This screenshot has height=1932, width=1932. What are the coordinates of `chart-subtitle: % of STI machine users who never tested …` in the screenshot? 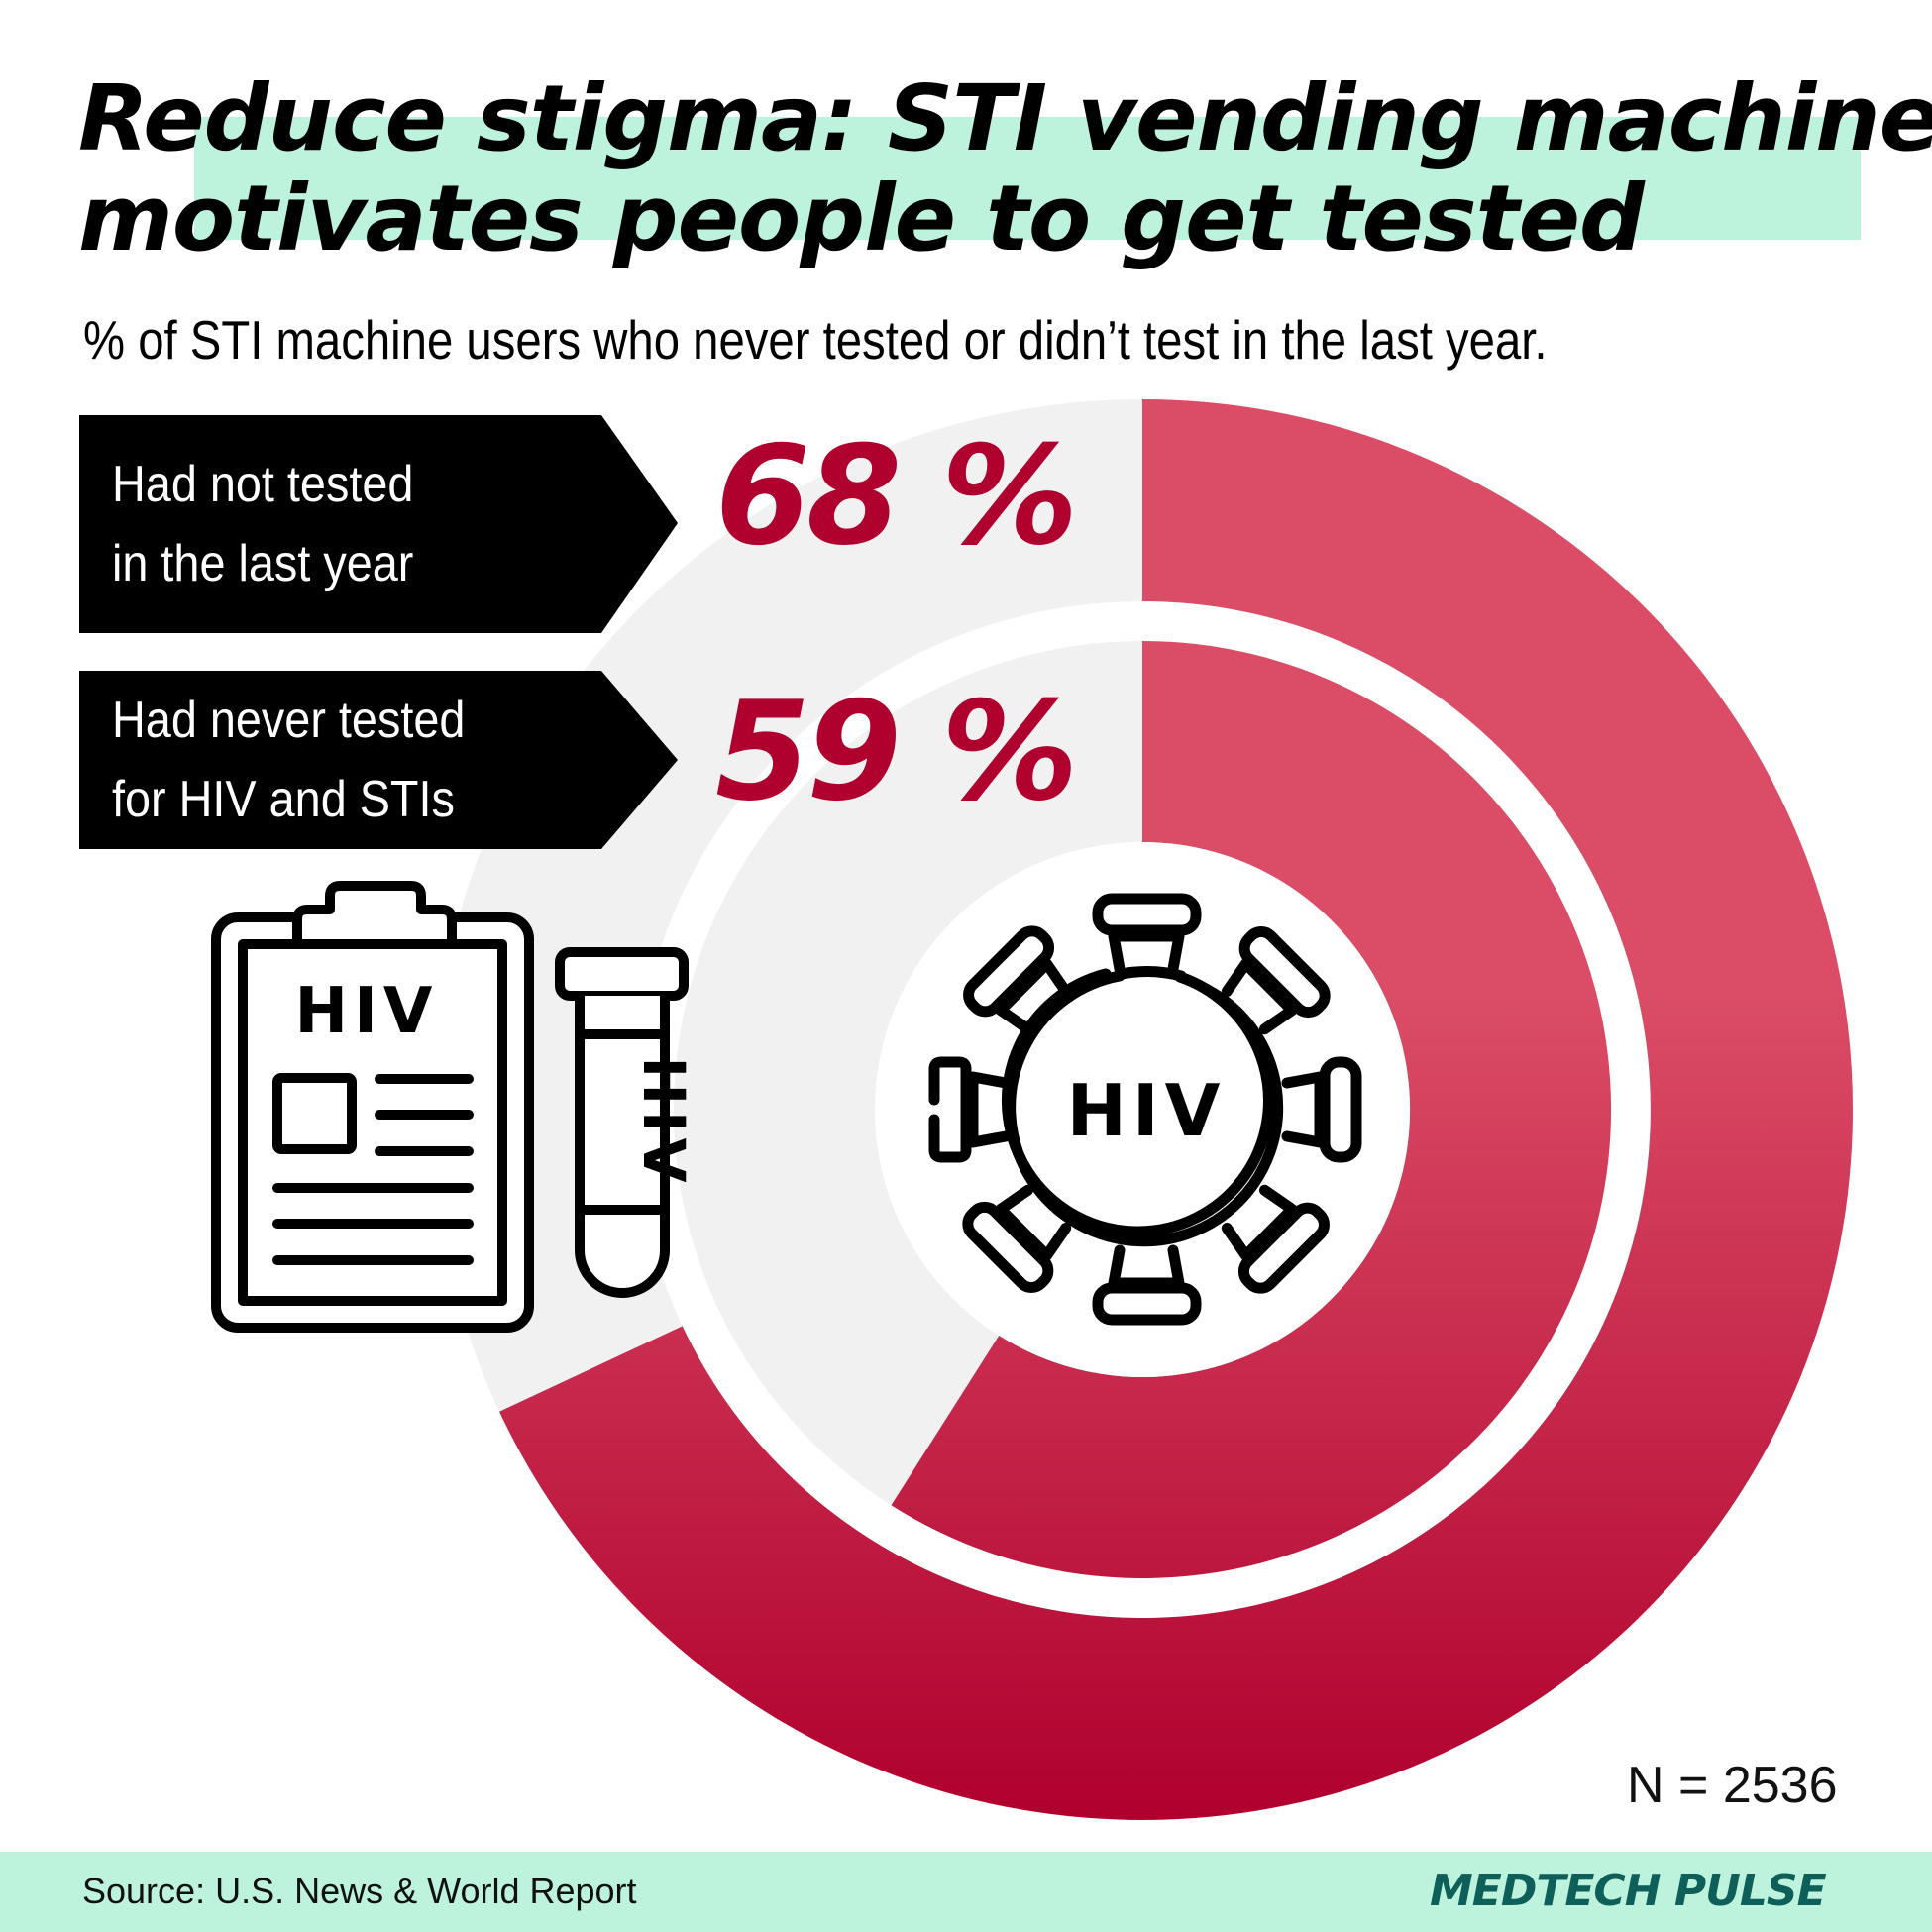 It's located at (816, 340).